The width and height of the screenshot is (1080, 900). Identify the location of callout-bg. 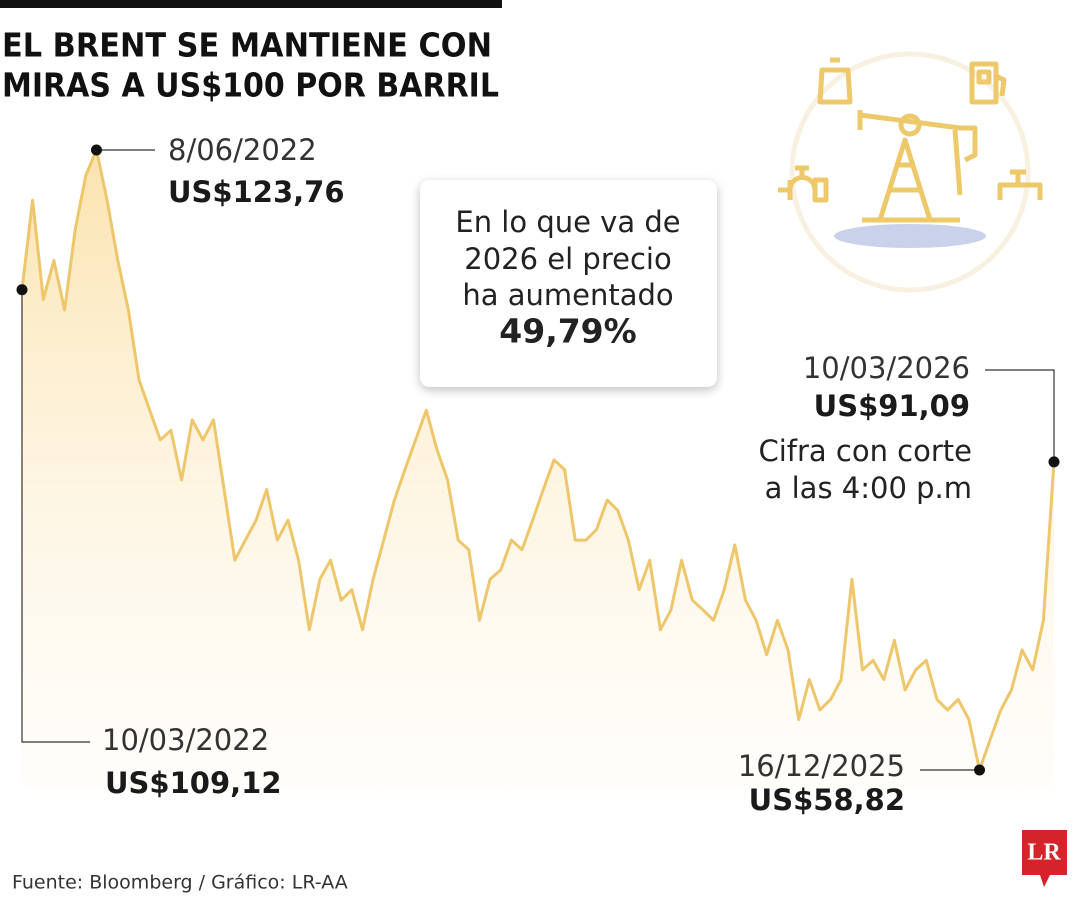
(568, 283).